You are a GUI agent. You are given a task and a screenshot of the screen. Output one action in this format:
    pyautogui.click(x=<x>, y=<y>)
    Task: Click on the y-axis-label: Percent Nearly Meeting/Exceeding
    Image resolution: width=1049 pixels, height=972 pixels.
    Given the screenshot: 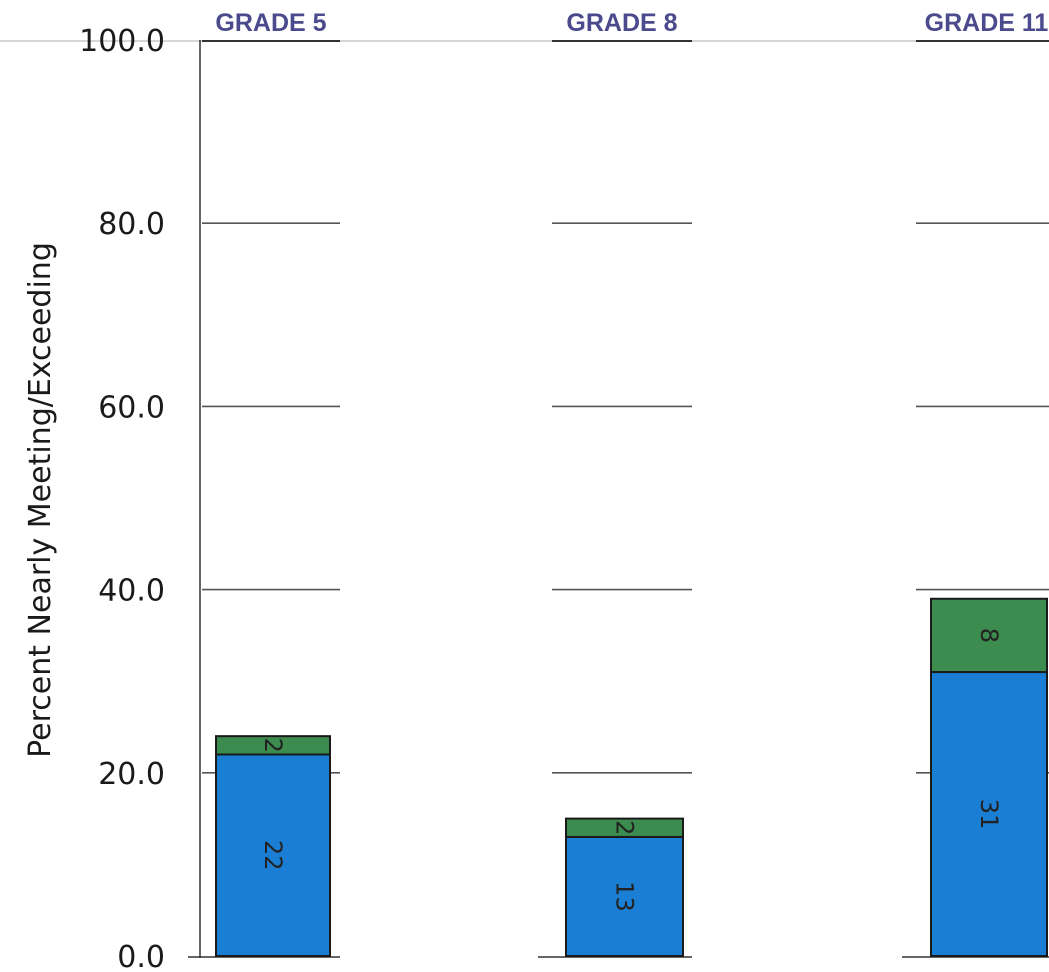 What is the action you would take?
    pyautogui.click(x=40, y=500)
    